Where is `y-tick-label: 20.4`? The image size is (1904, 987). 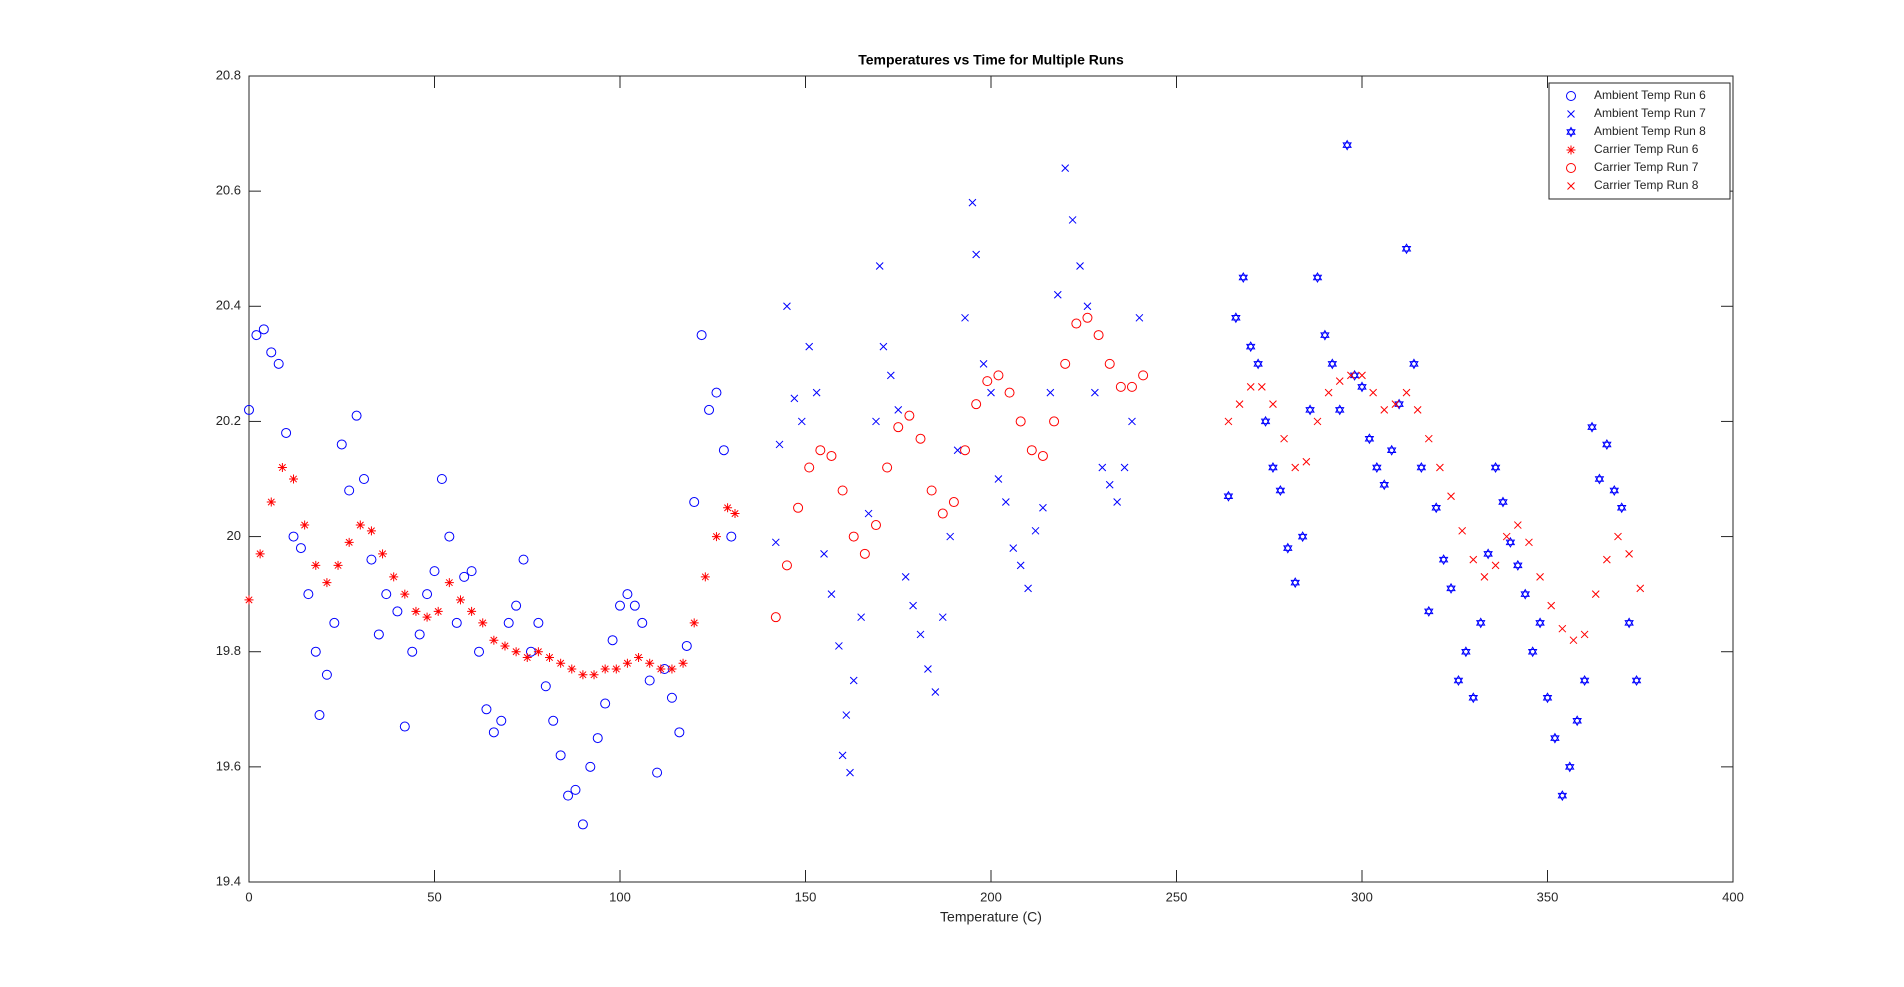
y-tick-label: 20.4 is located at coordinates (228, 305).